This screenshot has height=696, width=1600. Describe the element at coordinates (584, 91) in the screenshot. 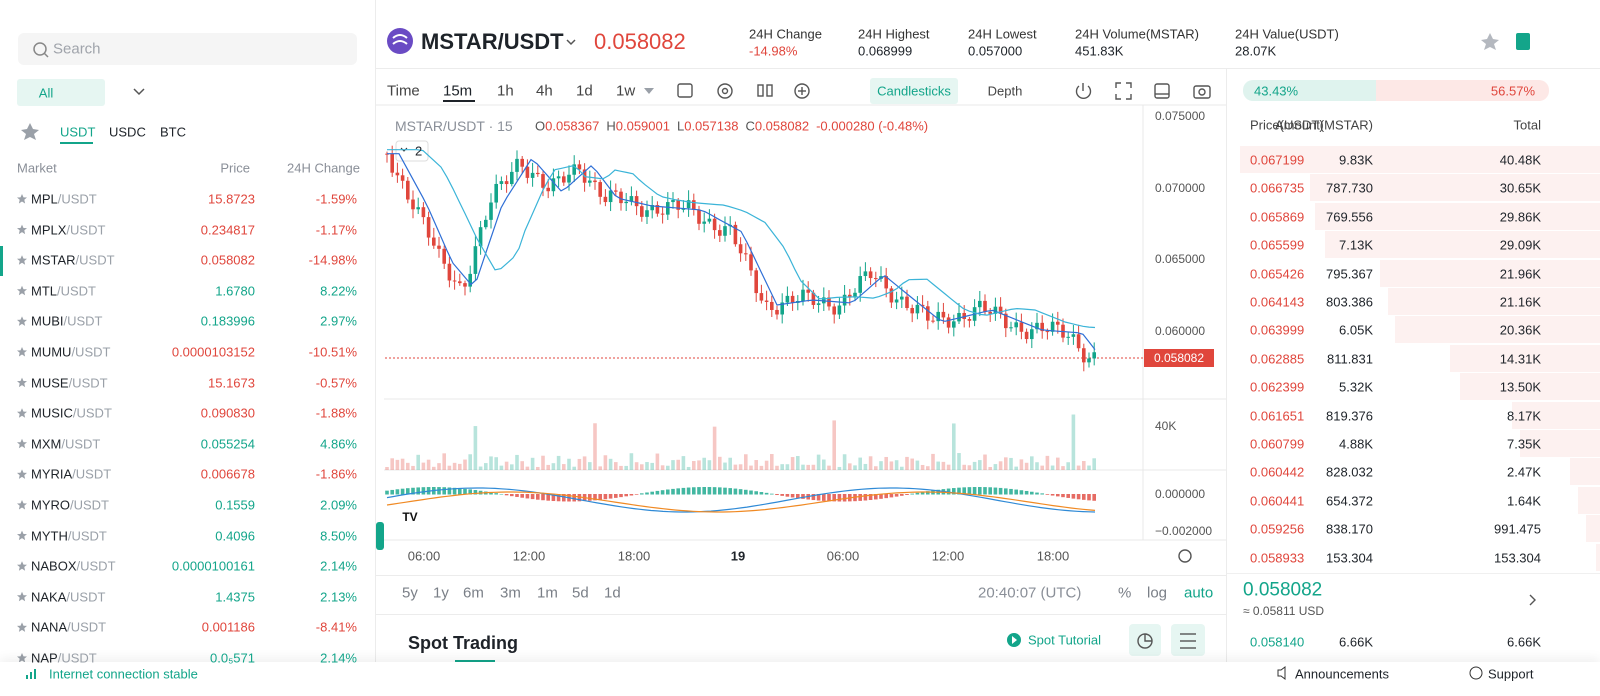

I see `interval: 1d` at that location.